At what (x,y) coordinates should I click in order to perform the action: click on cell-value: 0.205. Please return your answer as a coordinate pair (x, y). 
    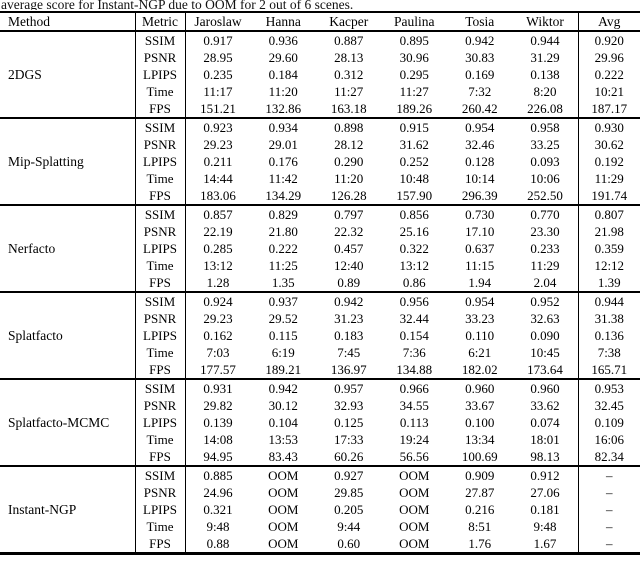
    Looking at the image, I should click on (349, 509).